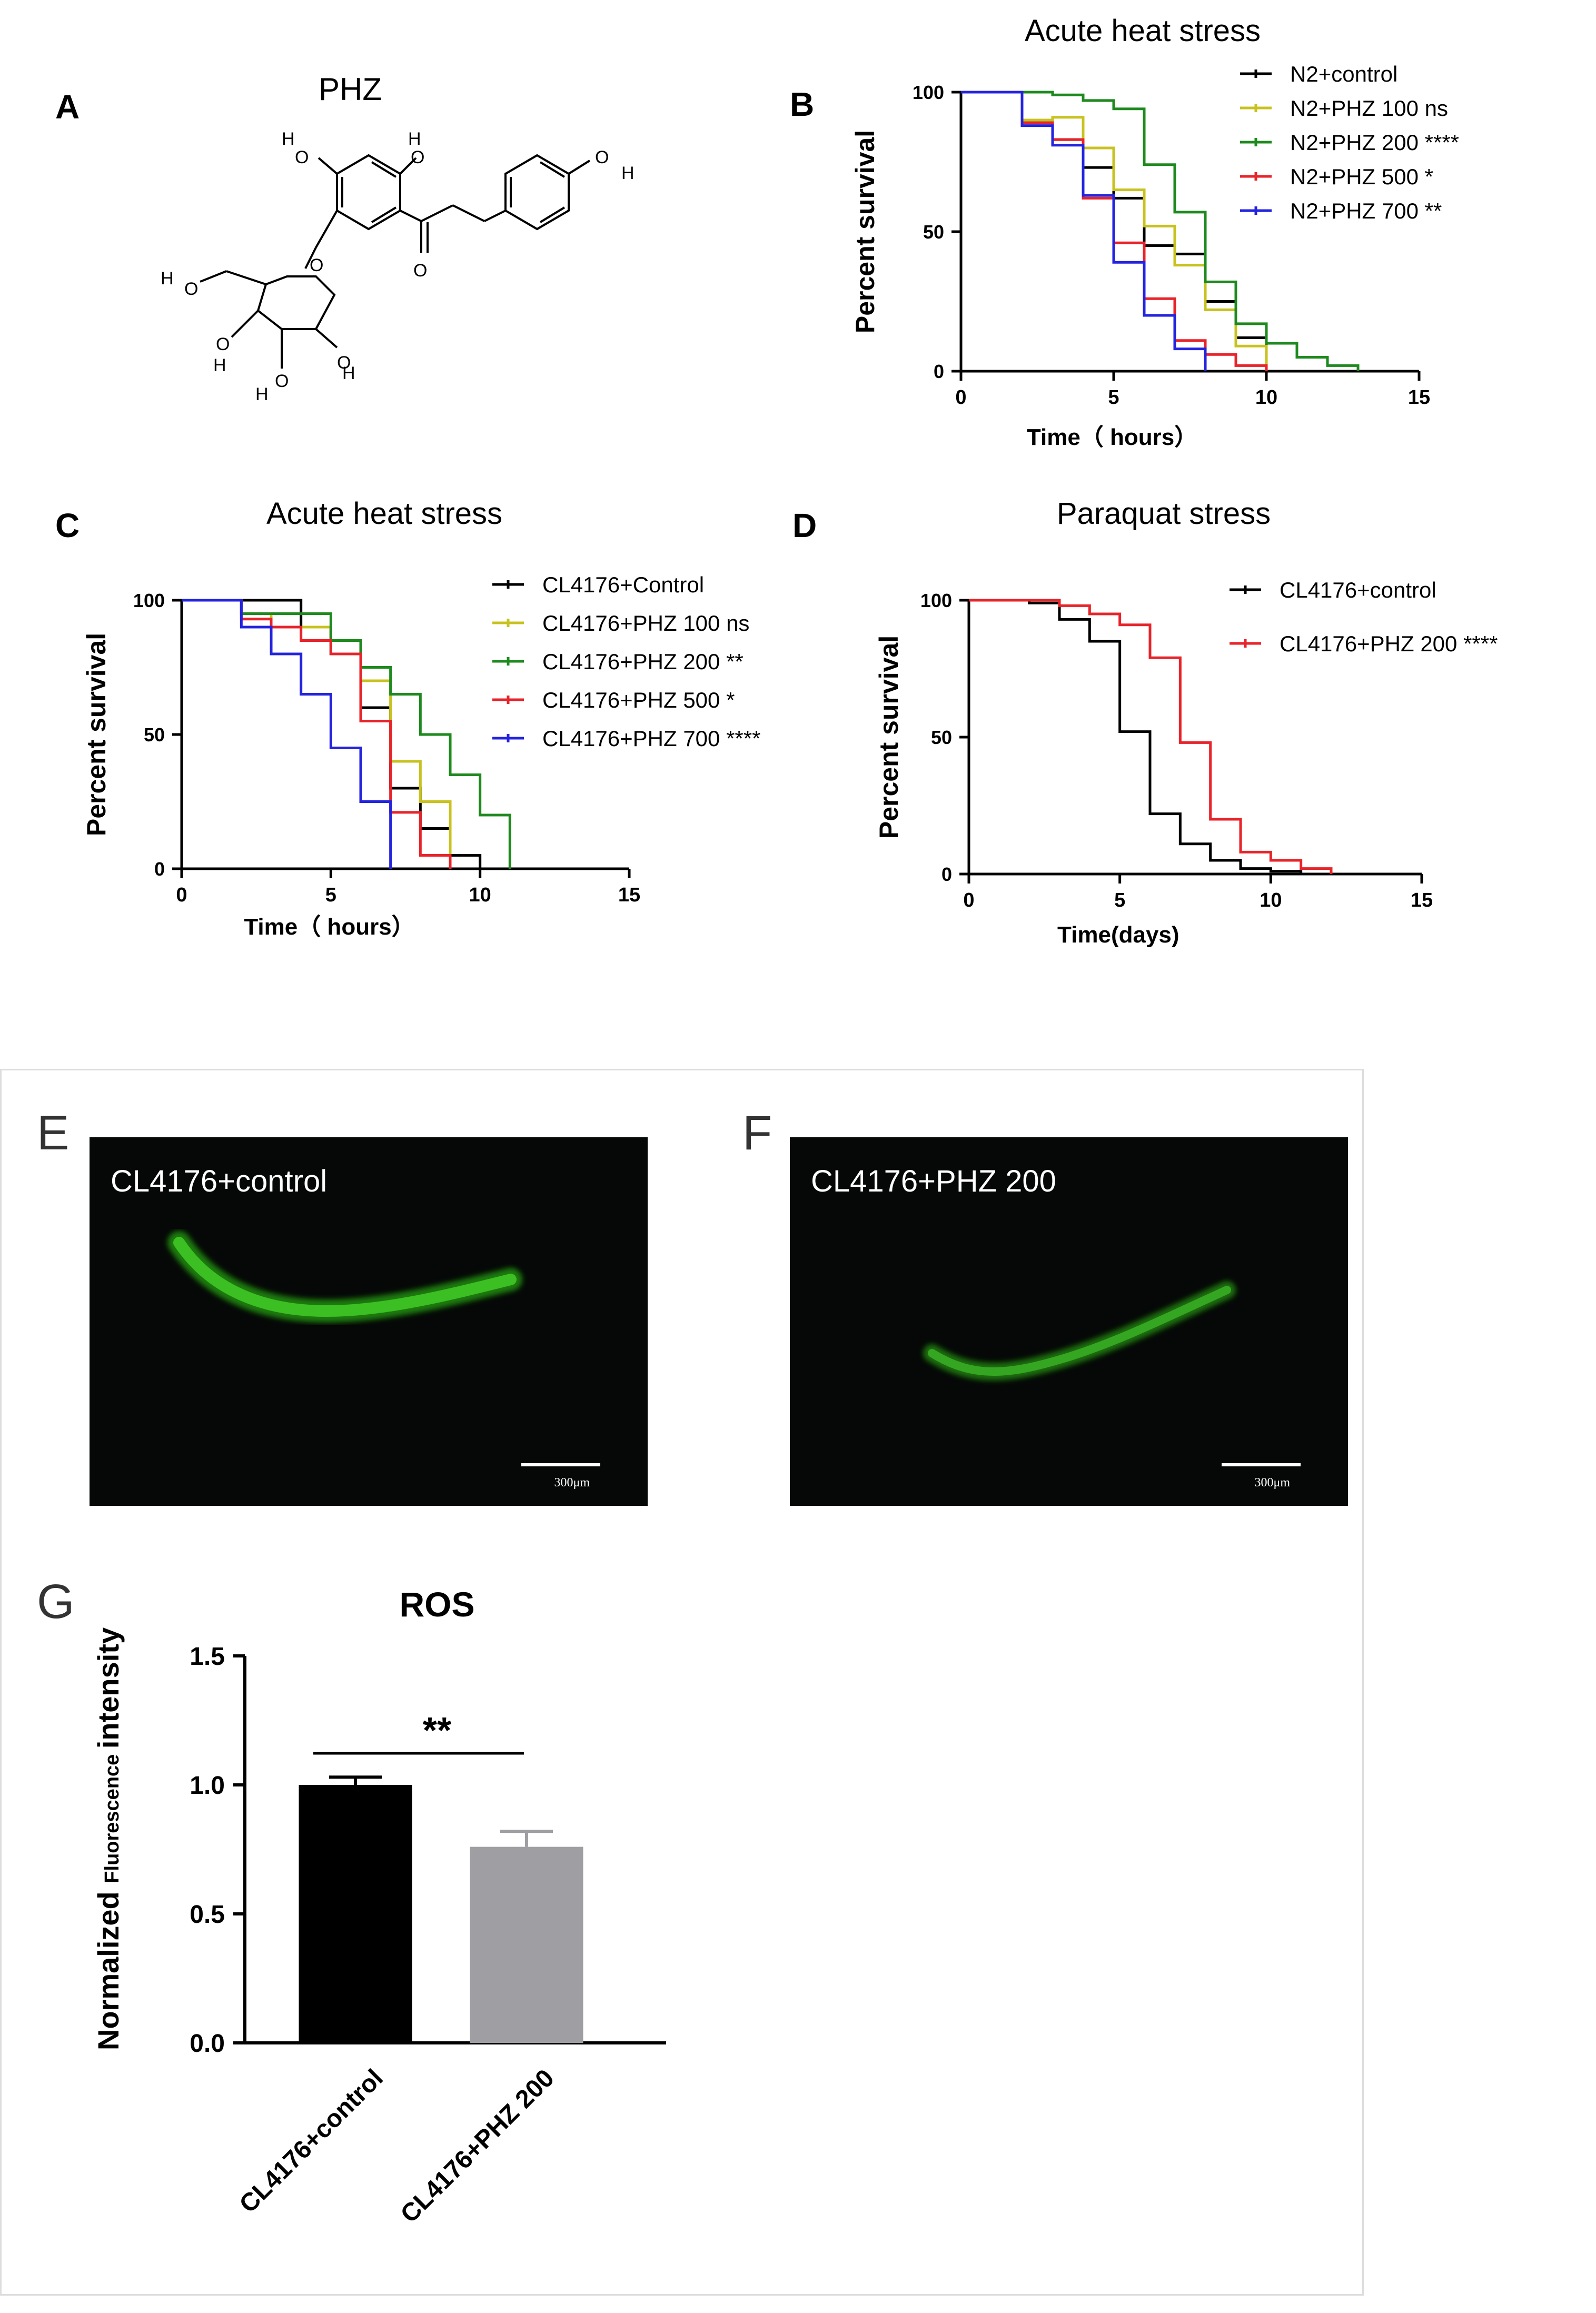 The width and height of the screenshot is (1596, 2313). Describe the element at coordinates (329, 927) in the screenshot. I see `x-axis-label: Time（ hours）` at that location.